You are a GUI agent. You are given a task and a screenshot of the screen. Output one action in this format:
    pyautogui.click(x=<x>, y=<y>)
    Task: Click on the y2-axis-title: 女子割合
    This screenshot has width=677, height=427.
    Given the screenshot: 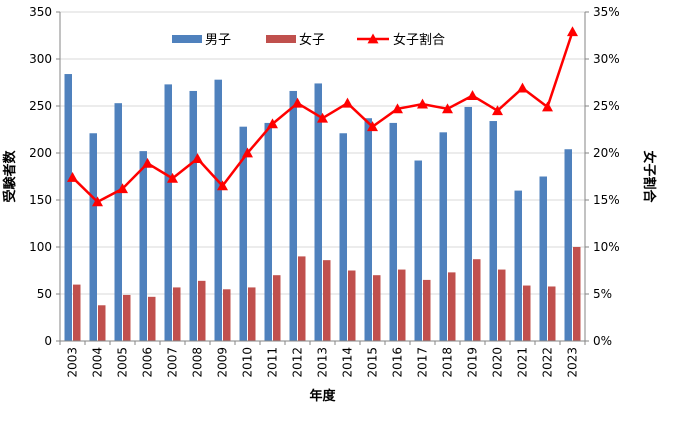 What is the action you would take?
    pyautogui.click(x=649, y=176)
    